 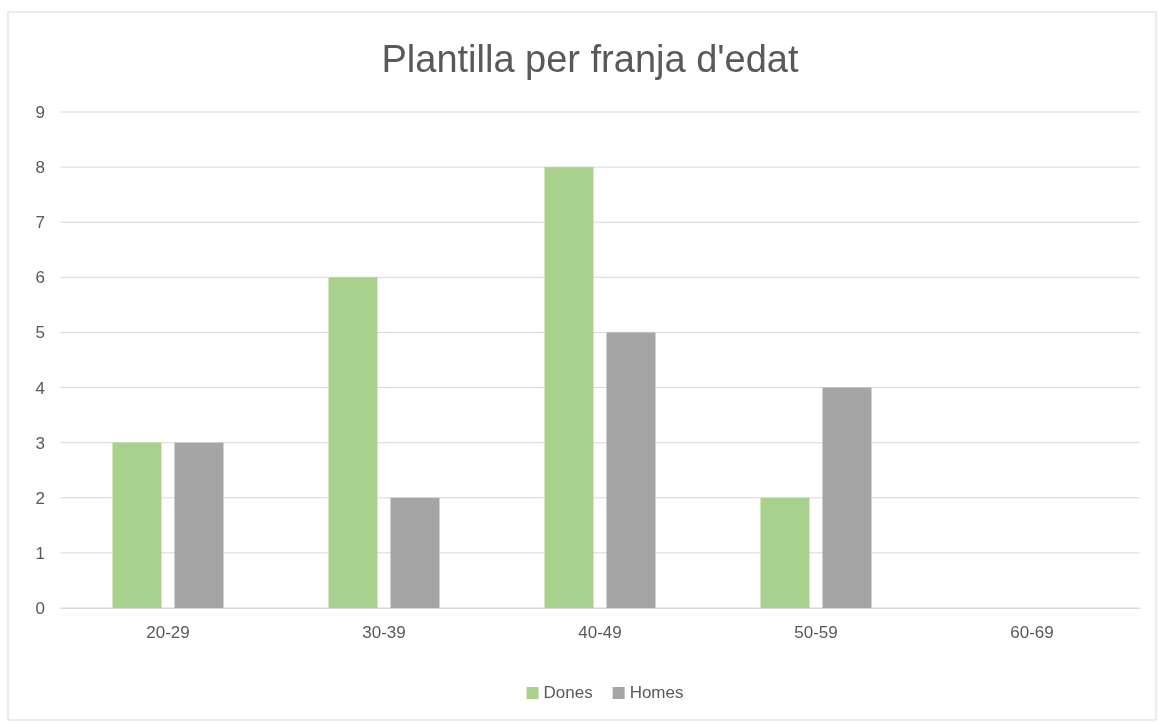 I want to click on y-tick-label: 4, so click(x=40, y=388).